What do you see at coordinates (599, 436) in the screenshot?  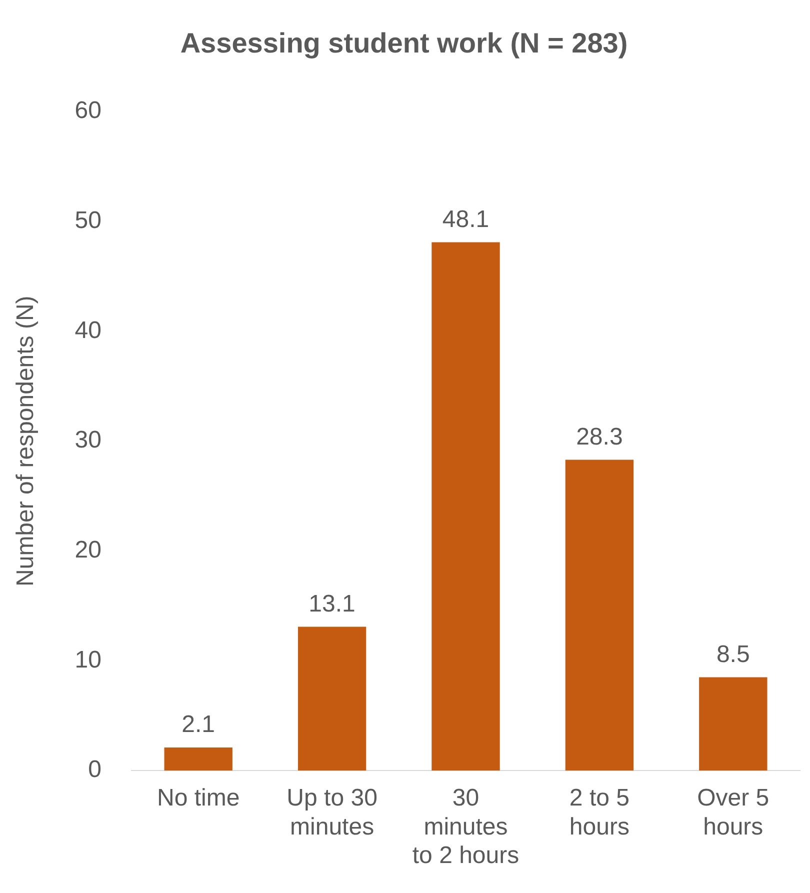 I see `data-label: 28.3` at bounding box center [599, 436].